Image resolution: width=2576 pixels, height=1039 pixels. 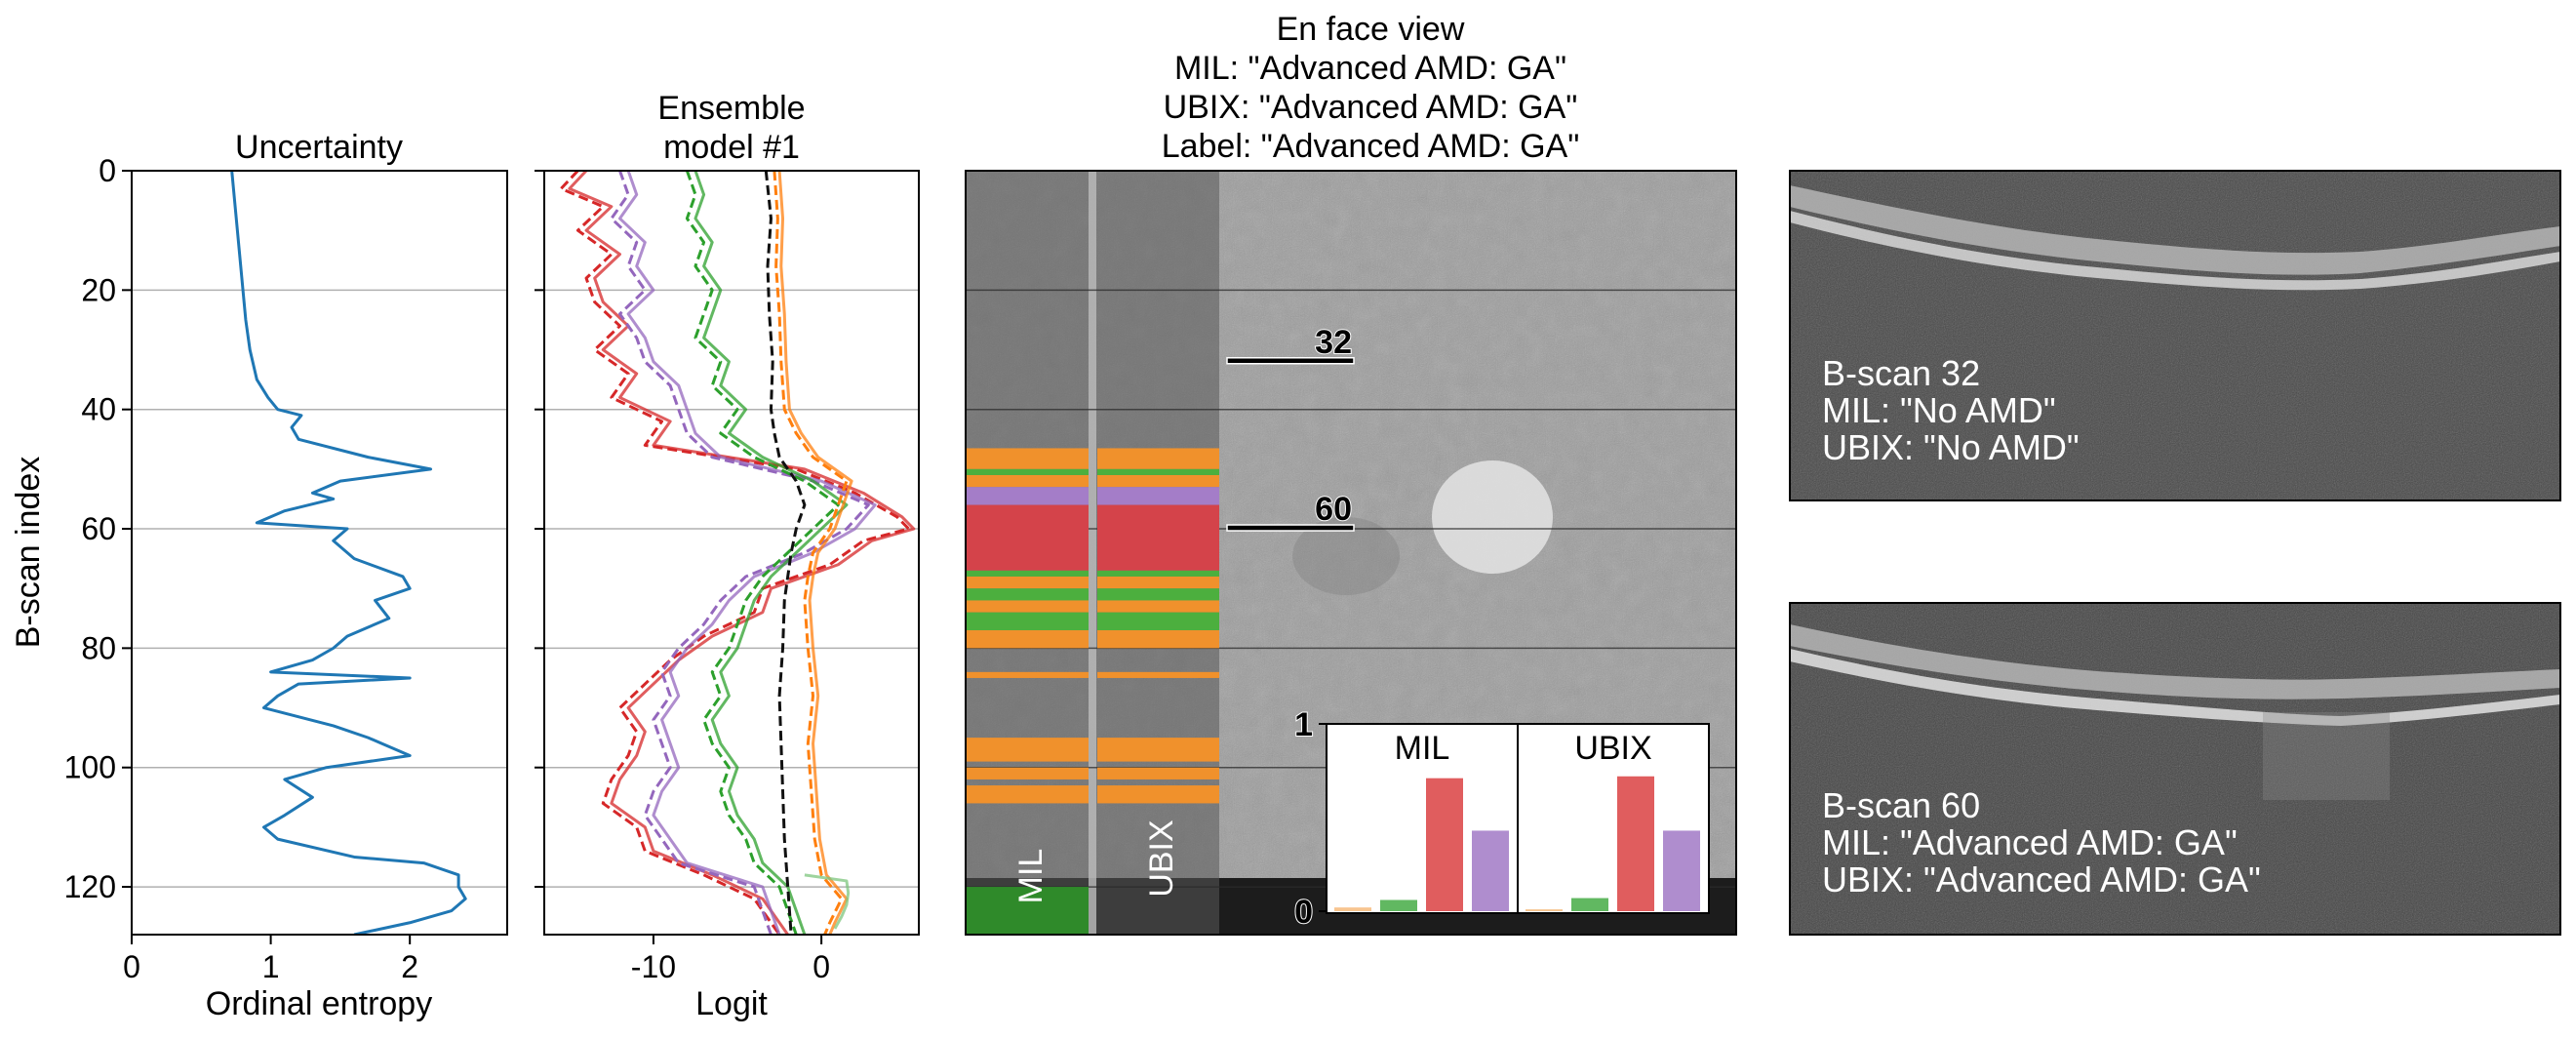 What do you see at coordinates (1303, 912) in the screenshot?
I see `inset-y-tick-label: 0` at bounding box center [1303, 912].